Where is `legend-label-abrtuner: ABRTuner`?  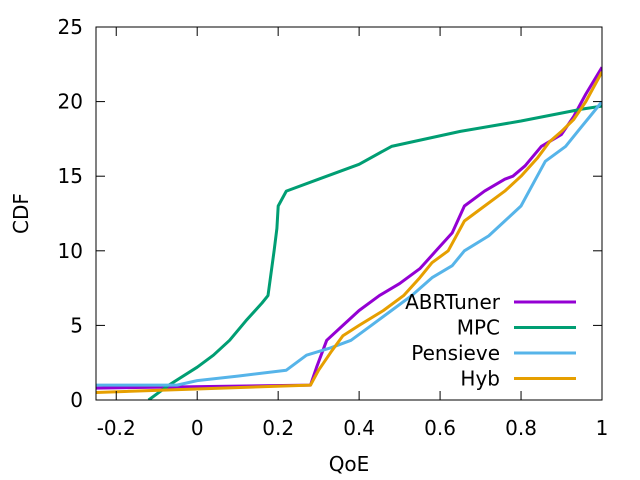 legend-label-abrtuner: ABRTuner is located at coordinates (453, 302).